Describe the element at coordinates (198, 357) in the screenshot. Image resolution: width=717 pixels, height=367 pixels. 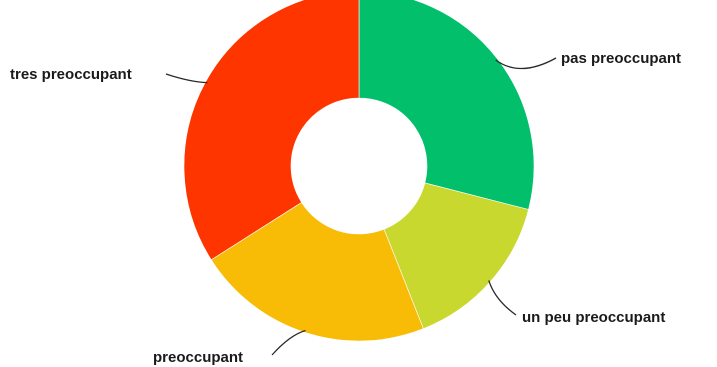
I see `slice-label-preoccupant: preoccupant` at that location.